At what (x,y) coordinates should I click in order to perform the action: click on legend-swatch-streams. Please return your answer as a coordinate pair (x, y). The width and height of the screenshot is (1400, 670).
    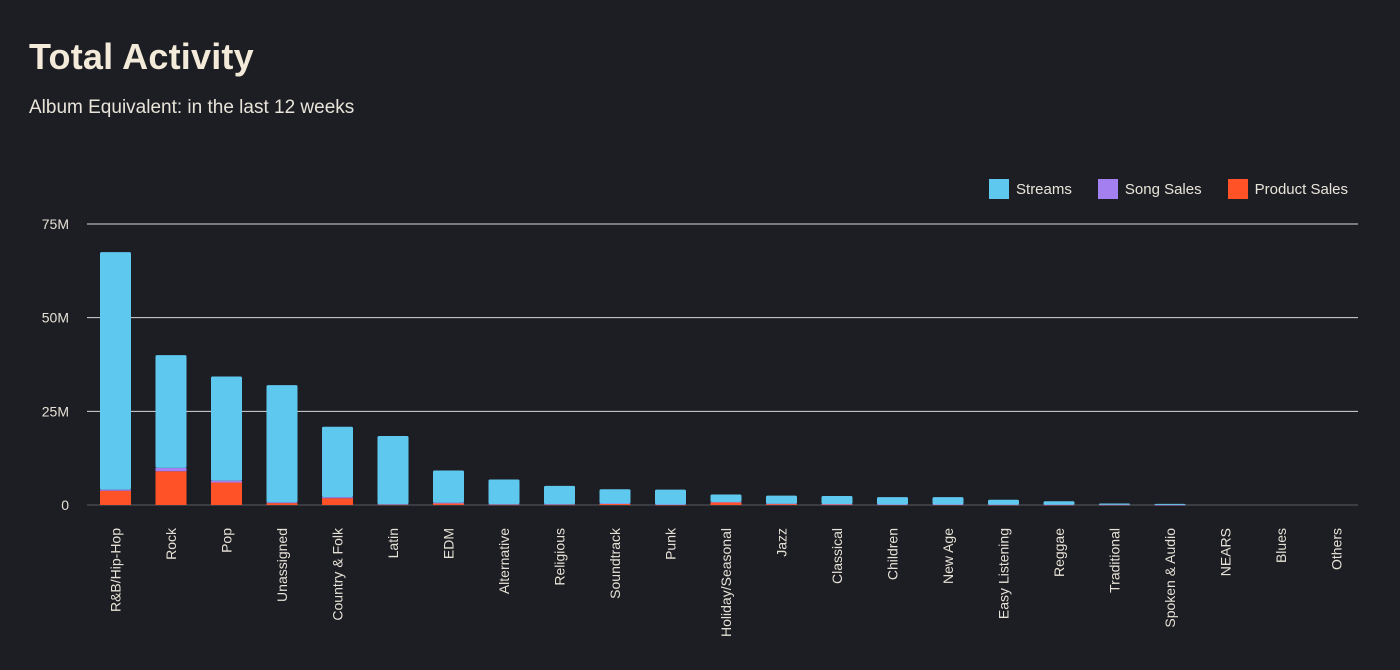
    Looking at the image, I should click on (999, 189).